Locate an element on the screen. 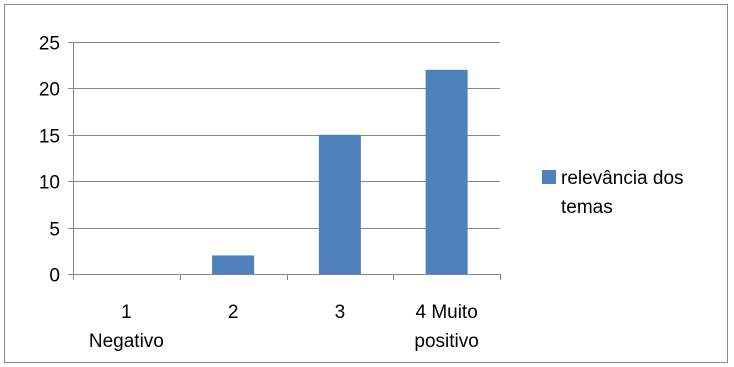 Image resolution: width=734 pixels, height=367 pixels. x-category-label: 4 Muito positivo is located at coordinates (446, 327).